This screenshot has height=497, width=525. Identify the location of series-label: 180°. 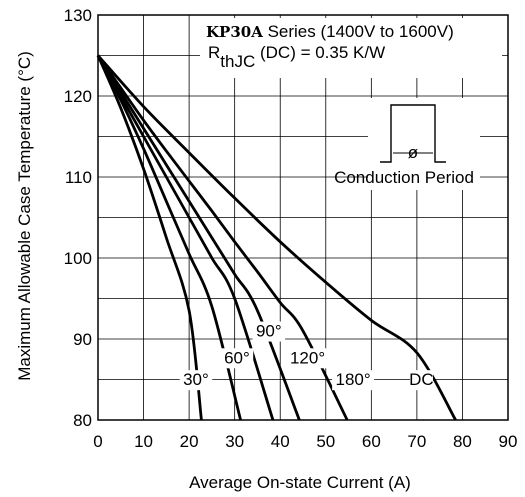
(353, 379).